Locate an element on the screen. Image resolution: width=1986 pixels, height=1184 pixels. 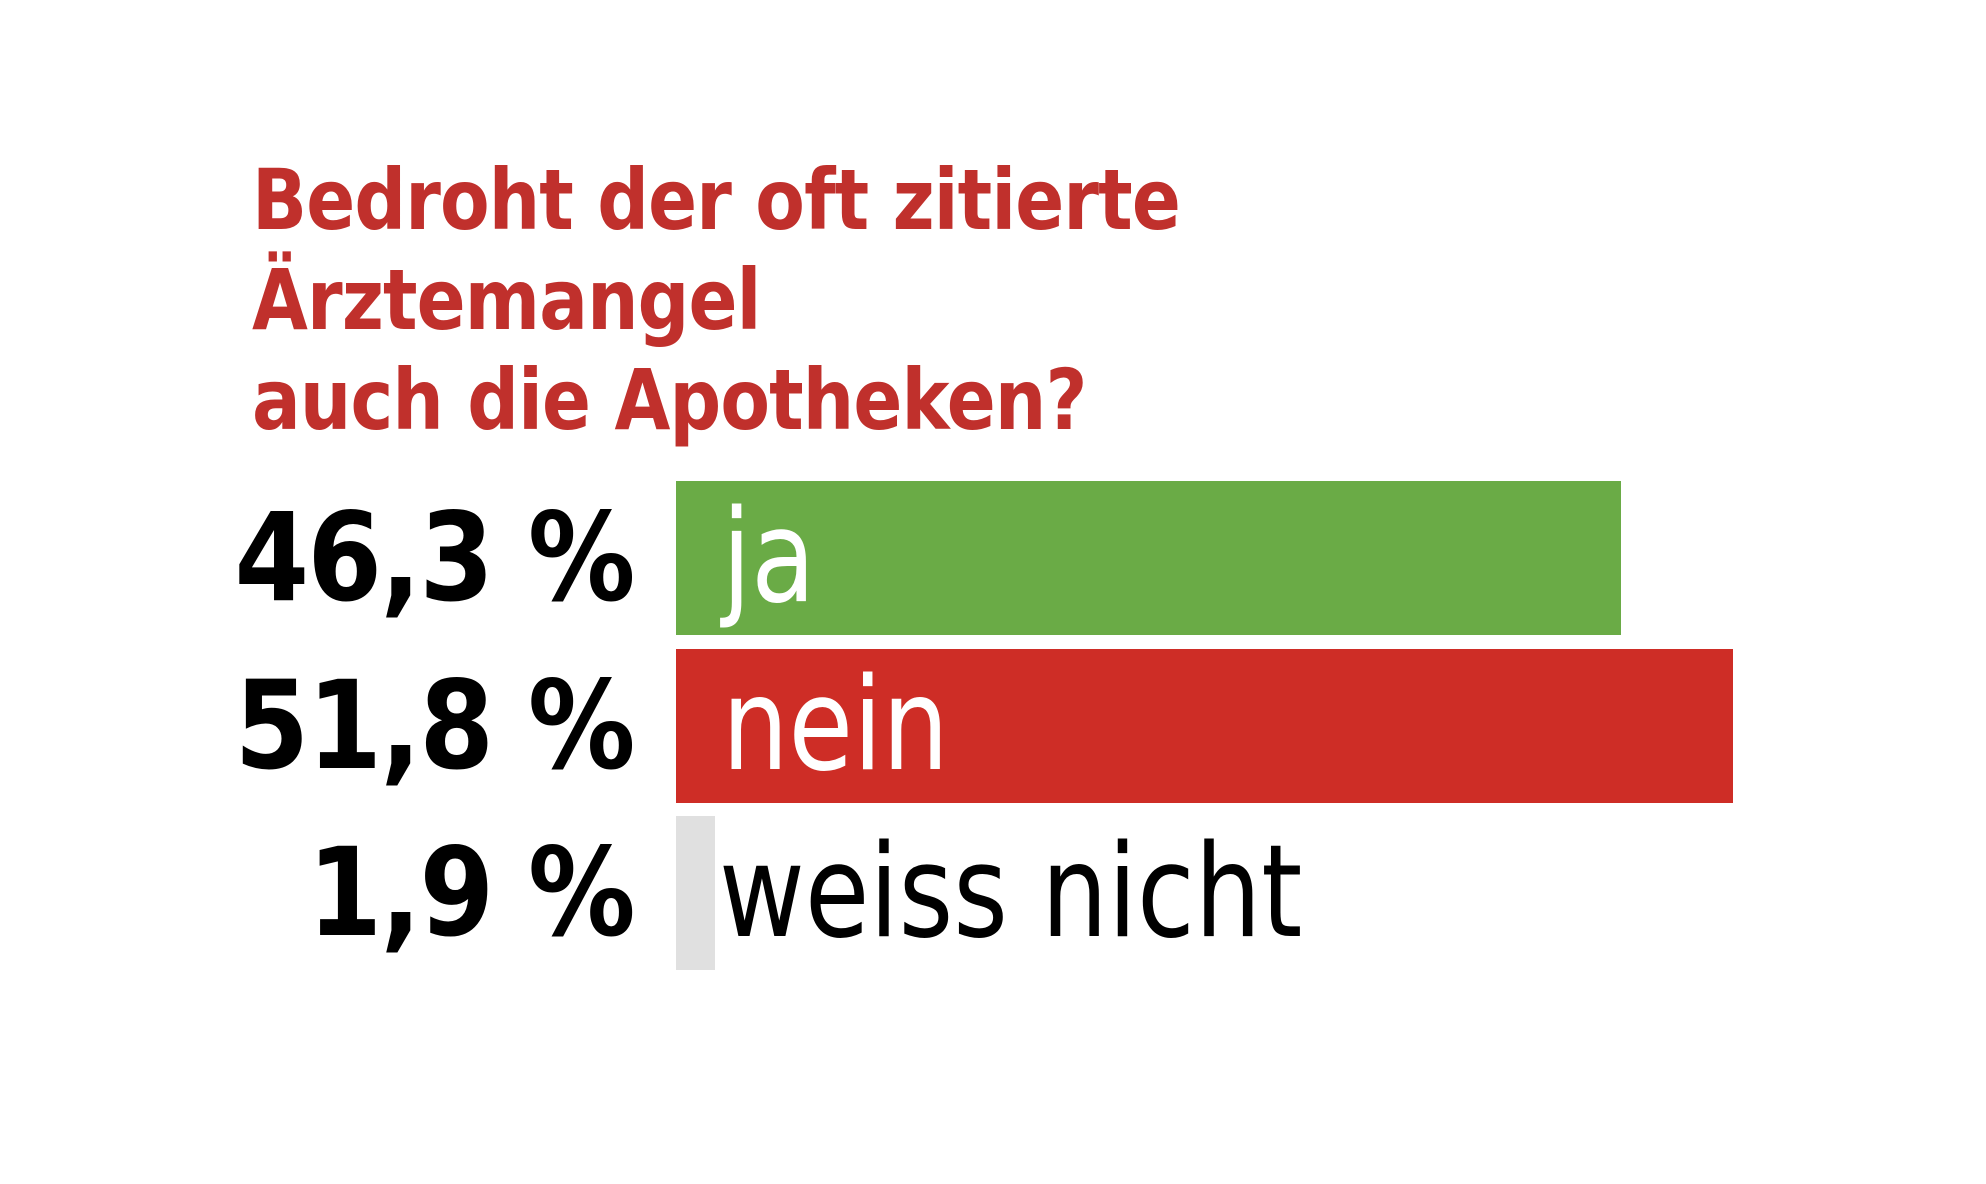
bar-row: 51,8 % nein is located at coordinates (993, 726).